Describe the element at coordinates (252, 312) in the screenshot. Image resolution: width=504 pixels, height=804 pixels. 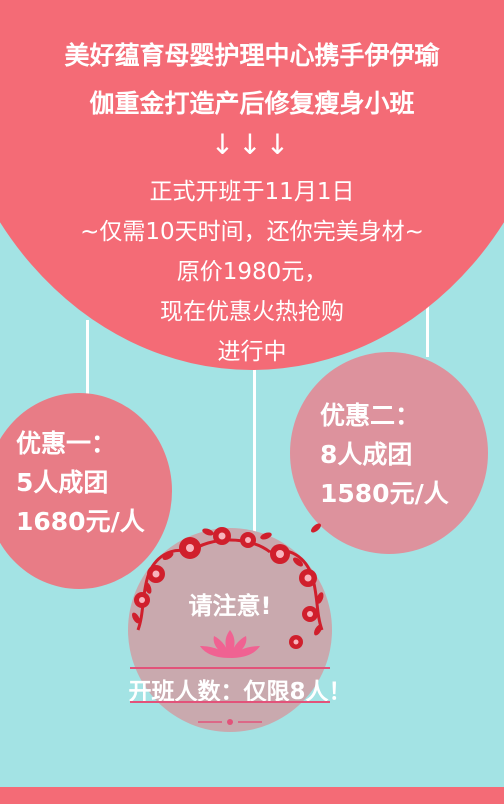
I see `promo-text: 现在优惠火热抢购` at that location.